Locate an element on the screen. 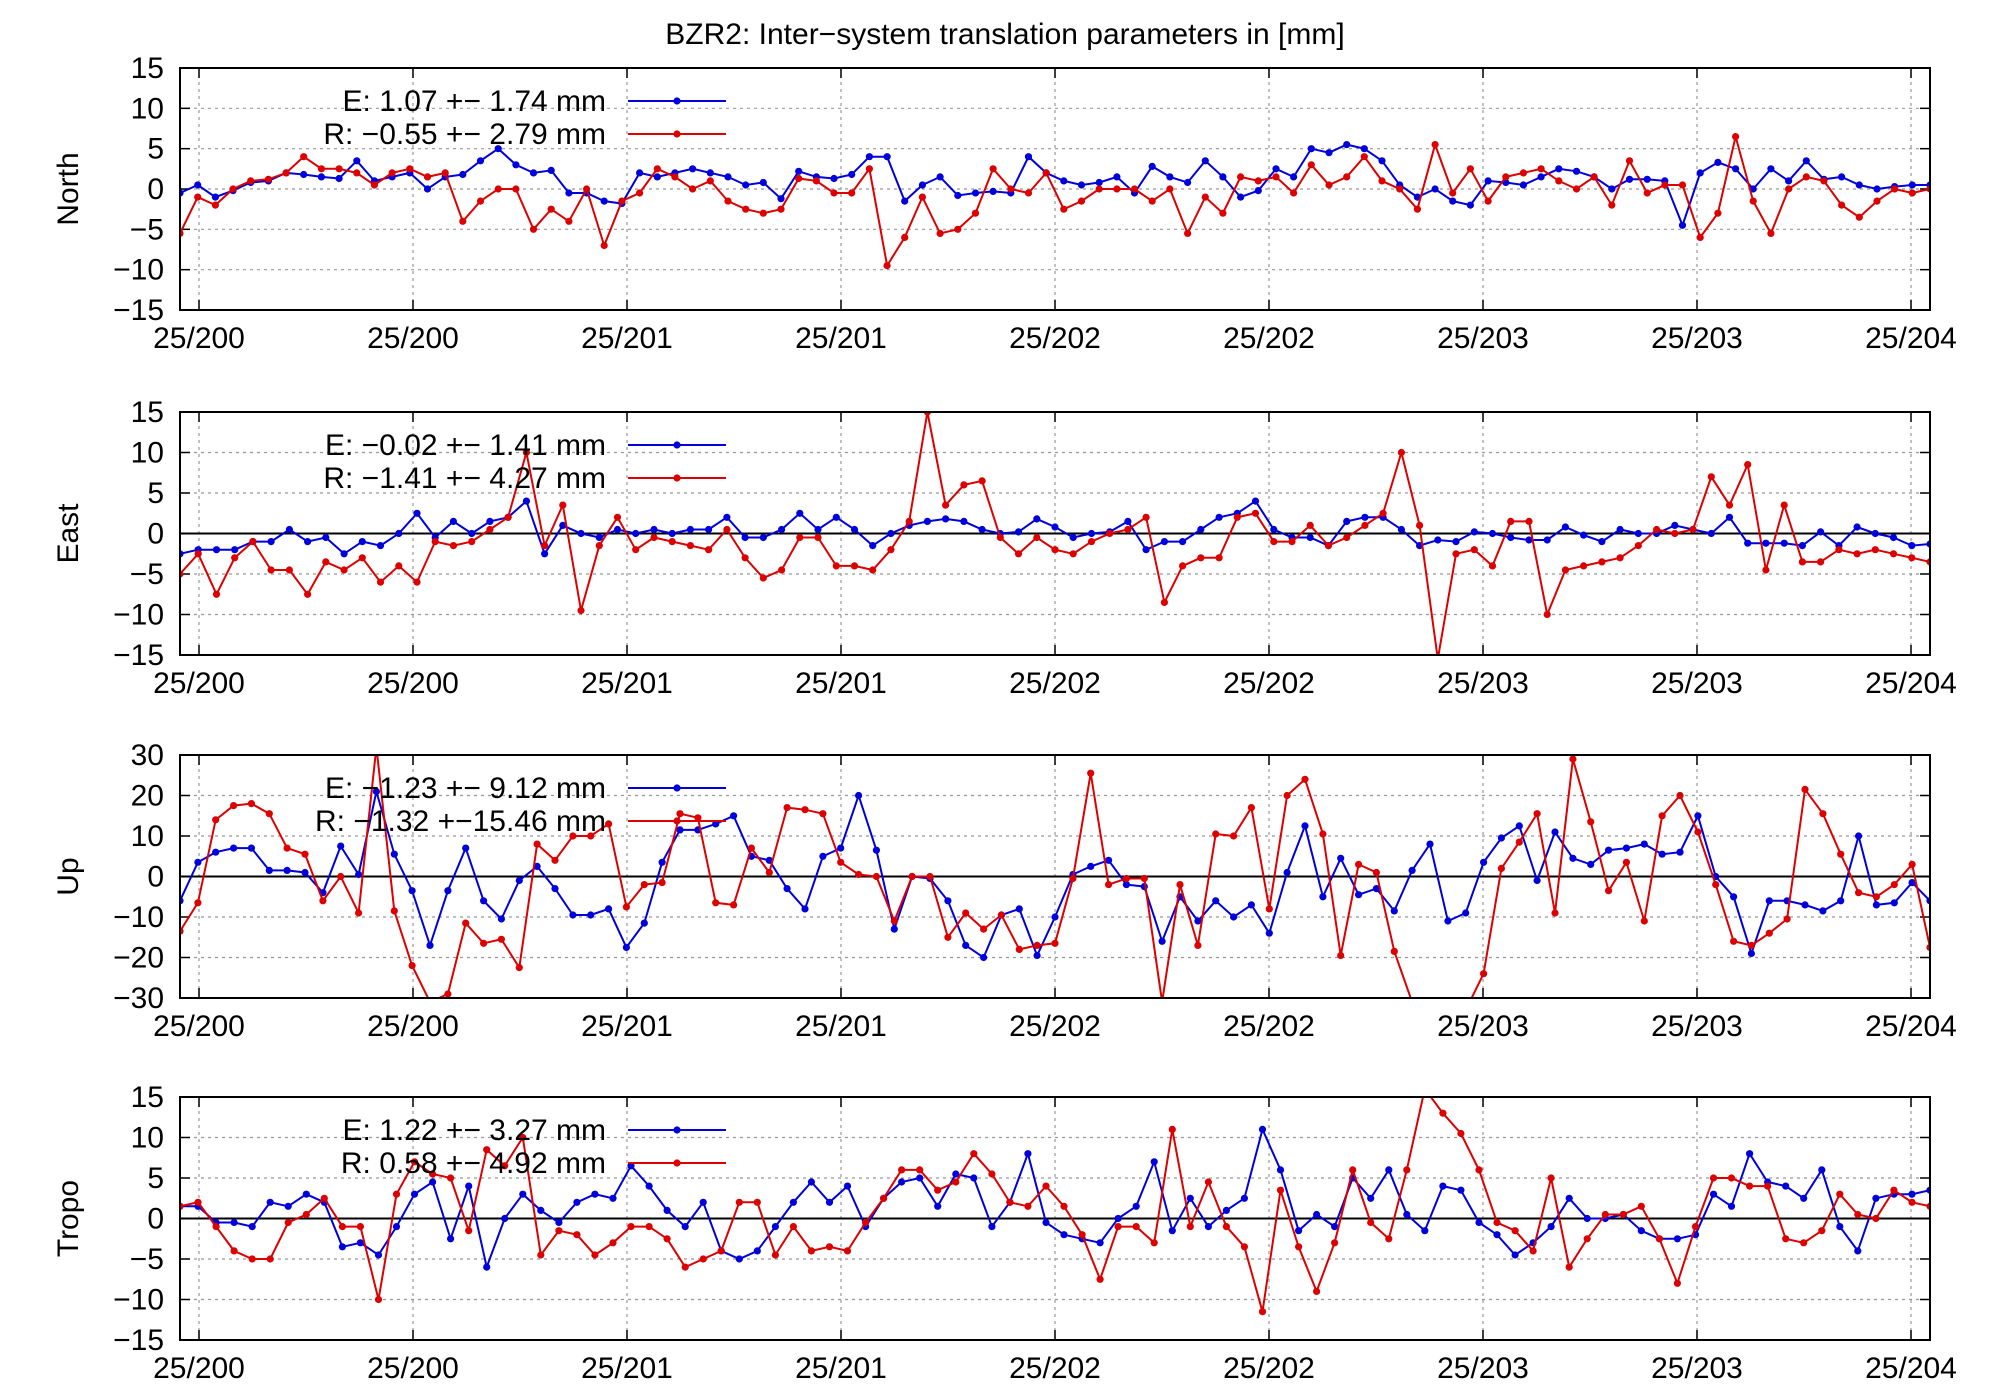  legend-marker-R is located at coordinates (677, 1163).